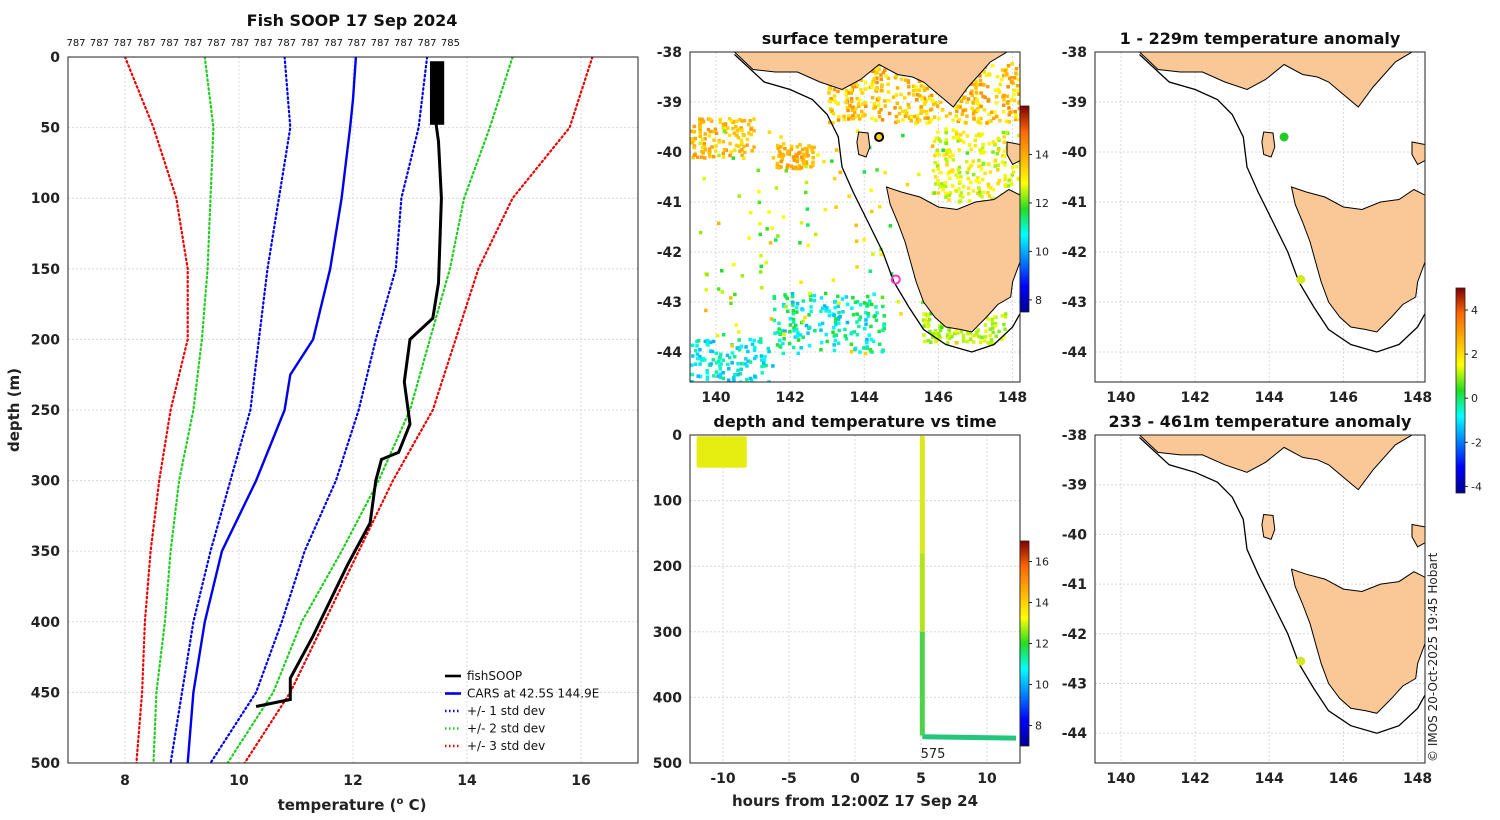 The height and width of the screenshot is (820, 1500). What do you see at coordinates (437, 93) in the screenshot?
I see `fishsoop-surface-band` at bounding box center [437, 93].